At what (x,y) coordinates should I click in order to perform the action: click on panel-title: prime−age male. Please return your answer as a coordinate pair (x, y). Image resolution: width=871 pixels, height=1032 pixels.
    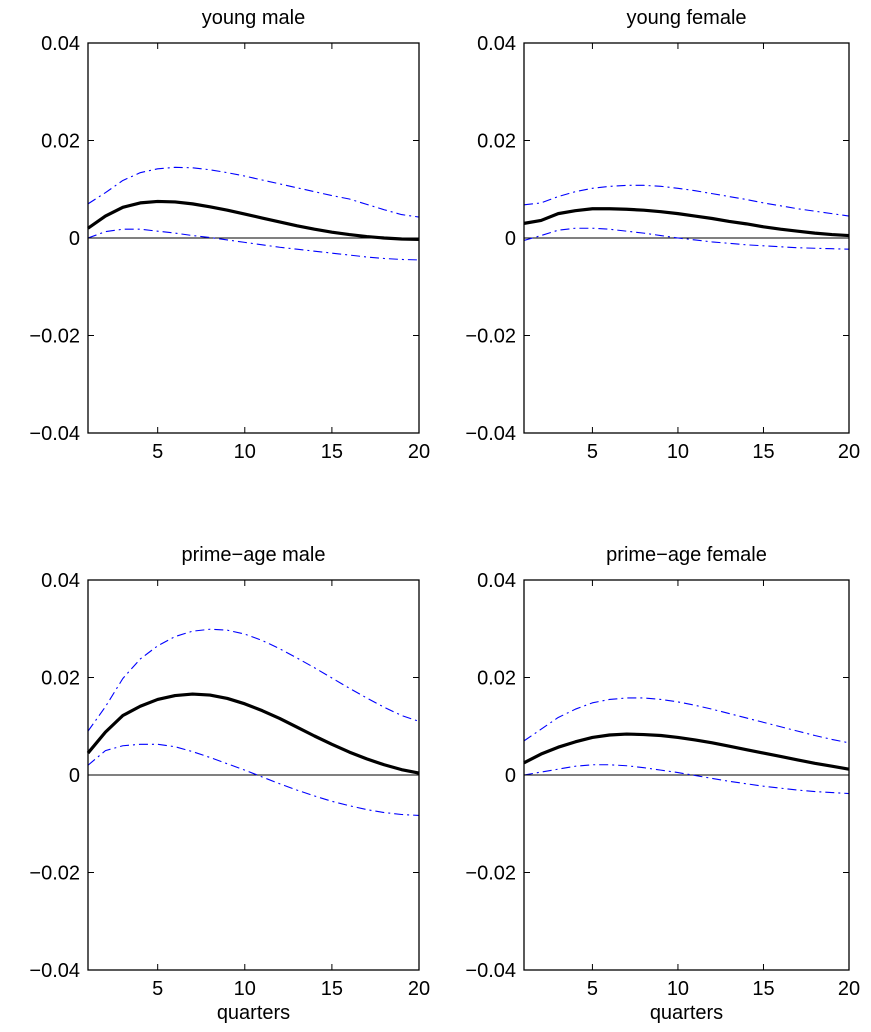
    Looking at the image, I should click on (254, 555).